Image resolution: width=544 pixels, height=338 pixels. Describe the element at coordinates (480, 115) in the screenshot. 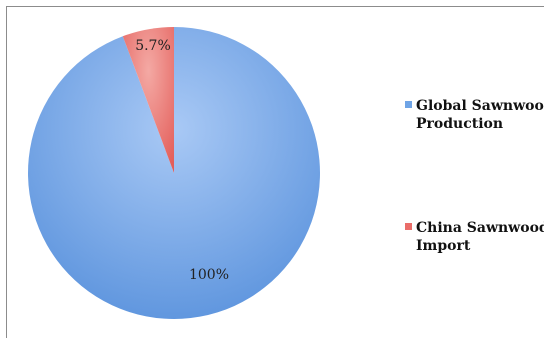

I see `legend-label: Global Sawnwood Production` at that location.